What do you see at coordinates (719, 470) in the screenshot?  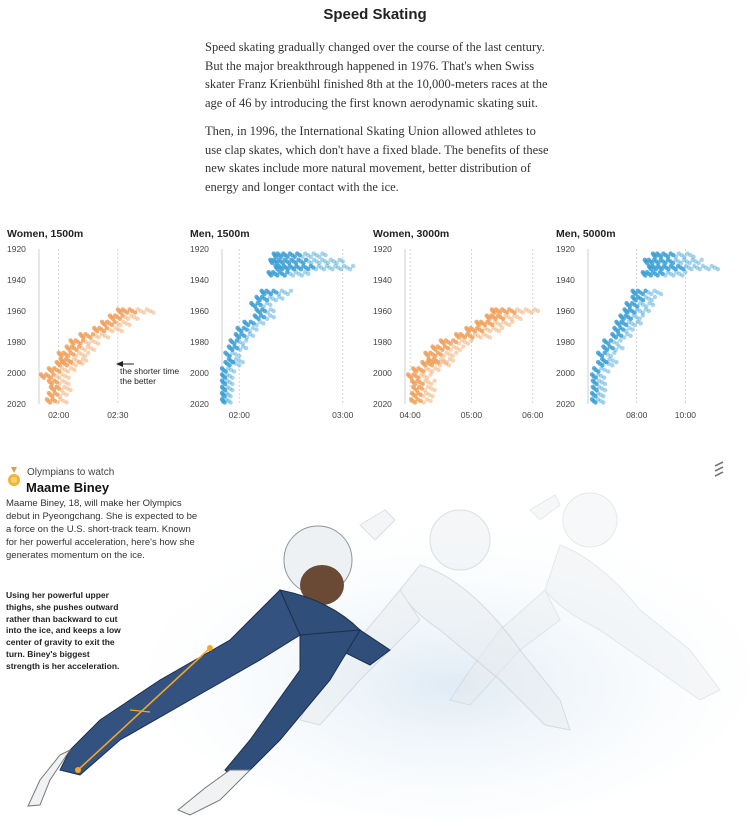 I see `menu-icon` at bounding box center [719, 470].